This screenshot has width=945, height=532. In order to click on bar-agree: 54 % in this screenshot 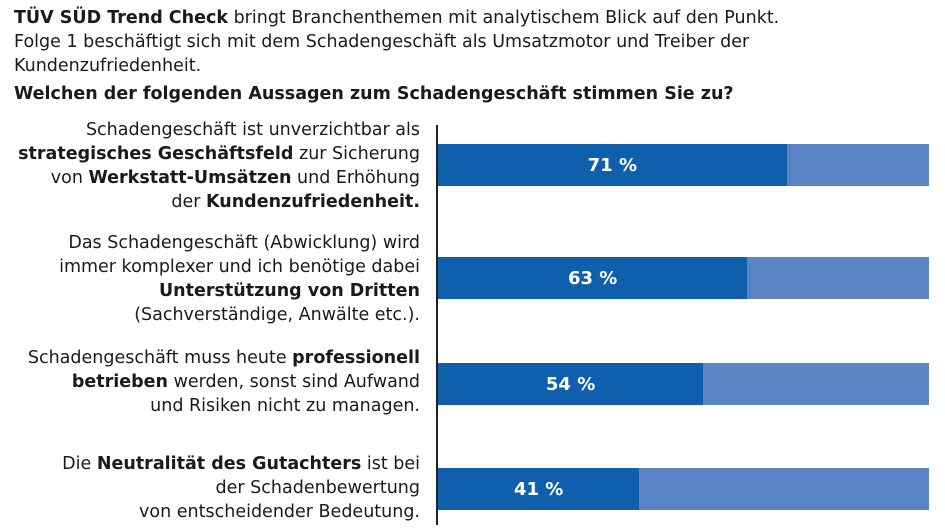, I will do `click(571, 384)`.